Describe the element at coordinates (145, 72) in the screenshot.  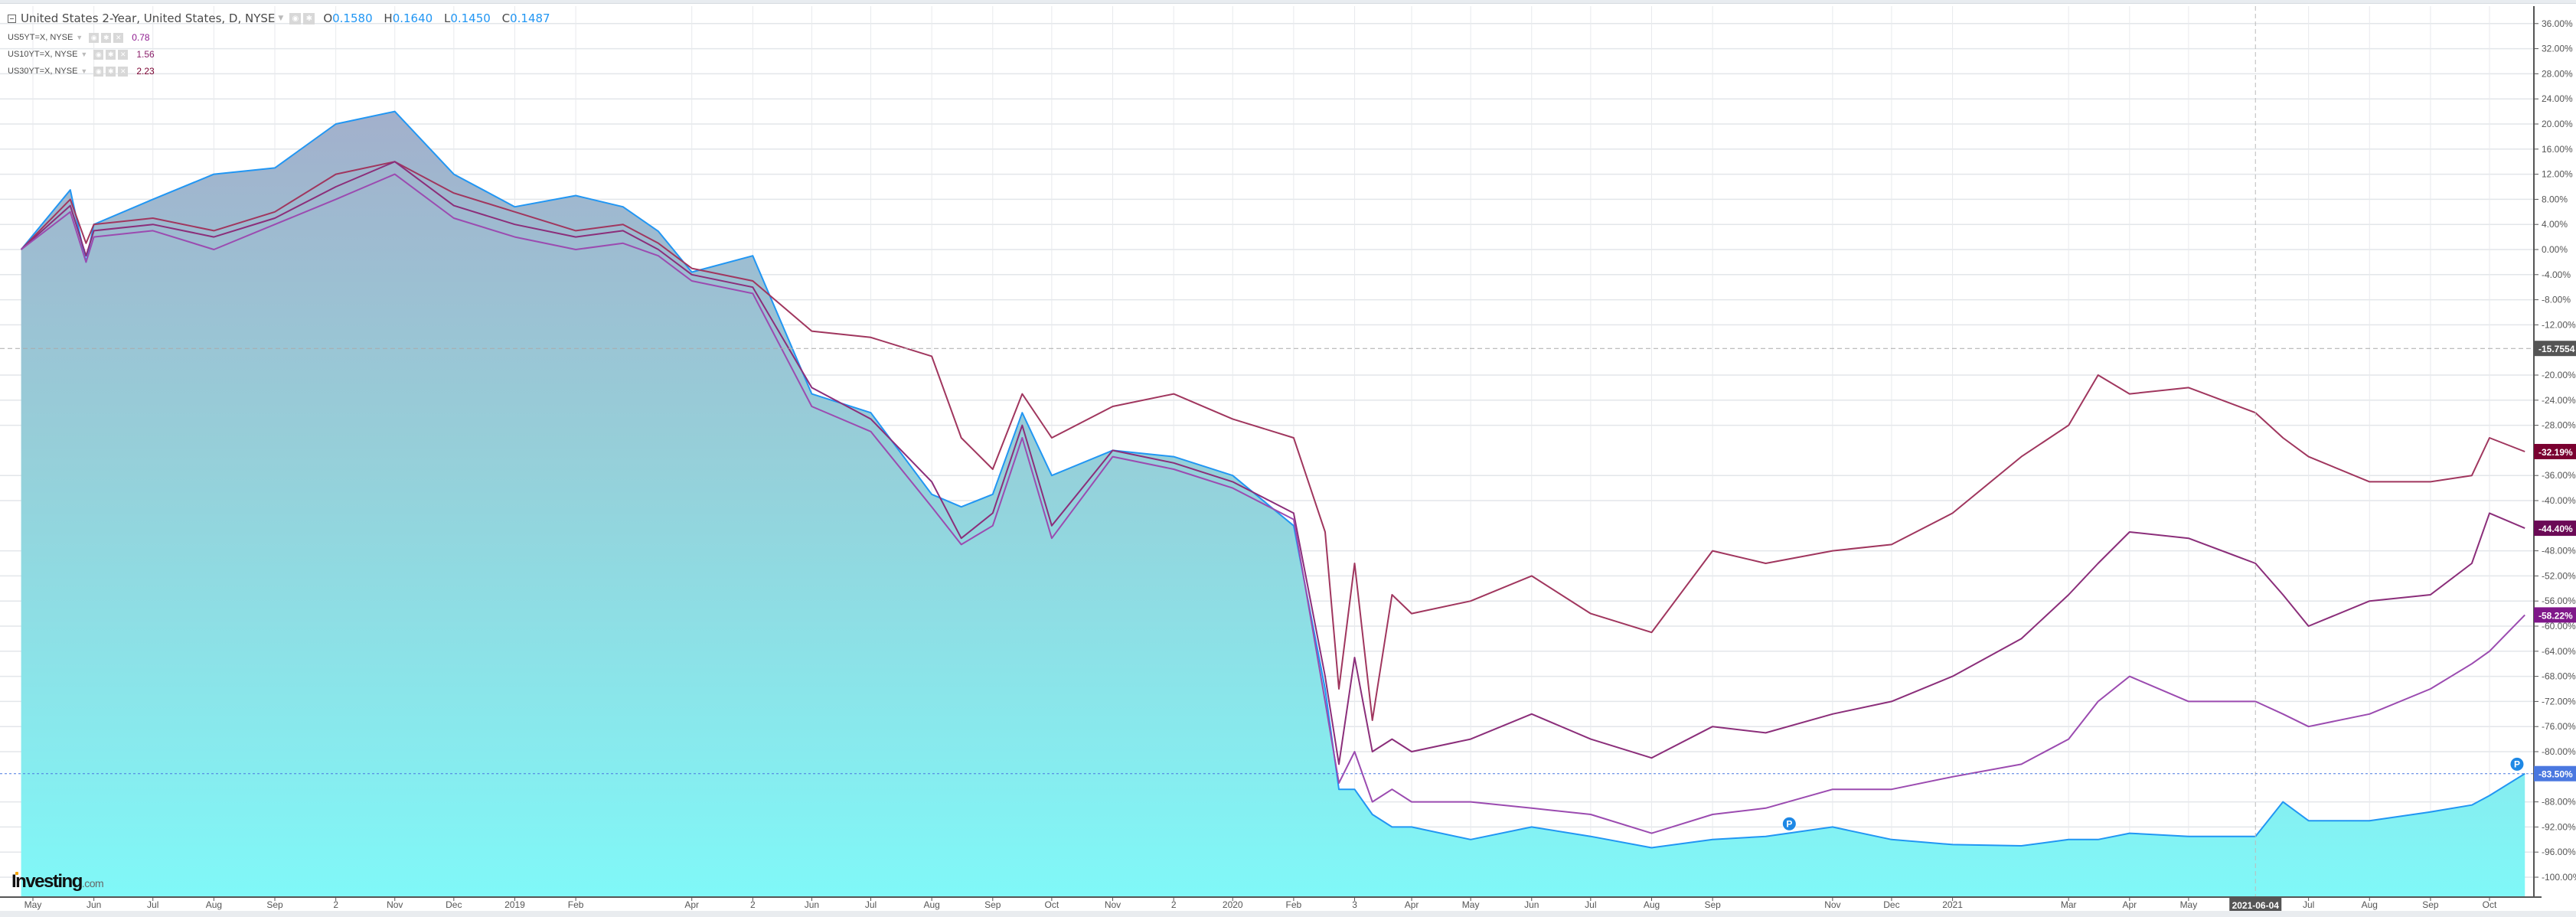
I see `series-value: 2.23` at that location.